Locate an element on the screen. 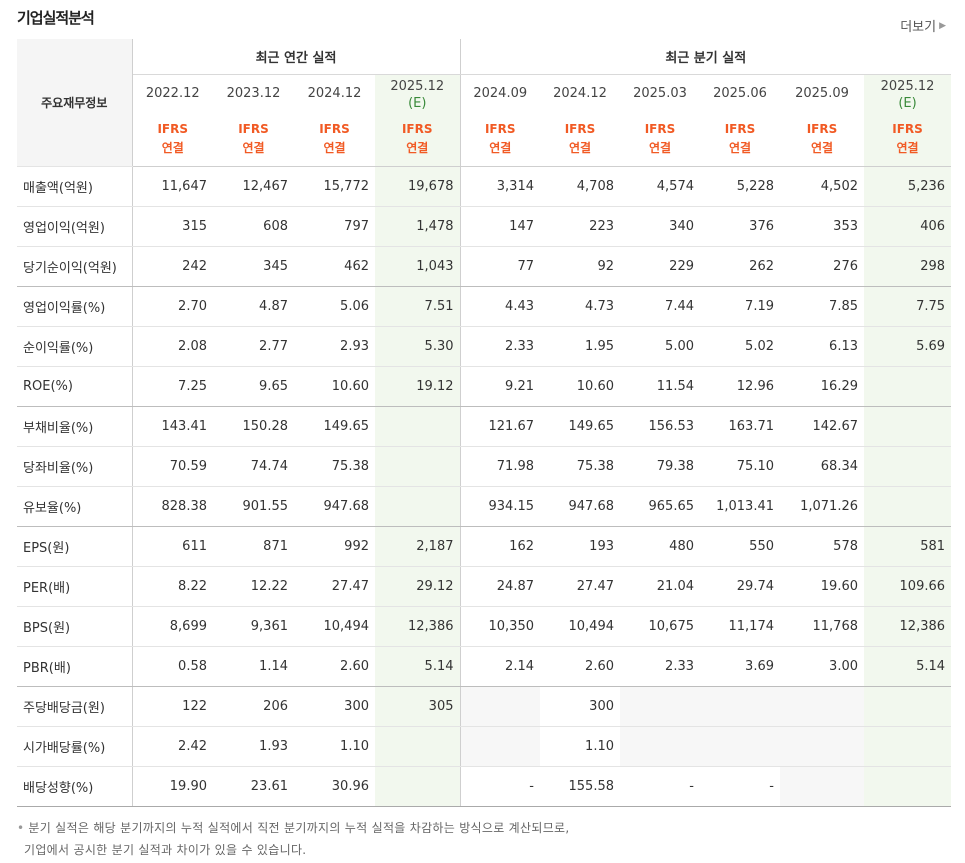 The image size is (965, 863). table-row: 당기순이익(억원) 242 345 462 1,043 77 92 229 262 276 298 is located at coordinates (484, 266).